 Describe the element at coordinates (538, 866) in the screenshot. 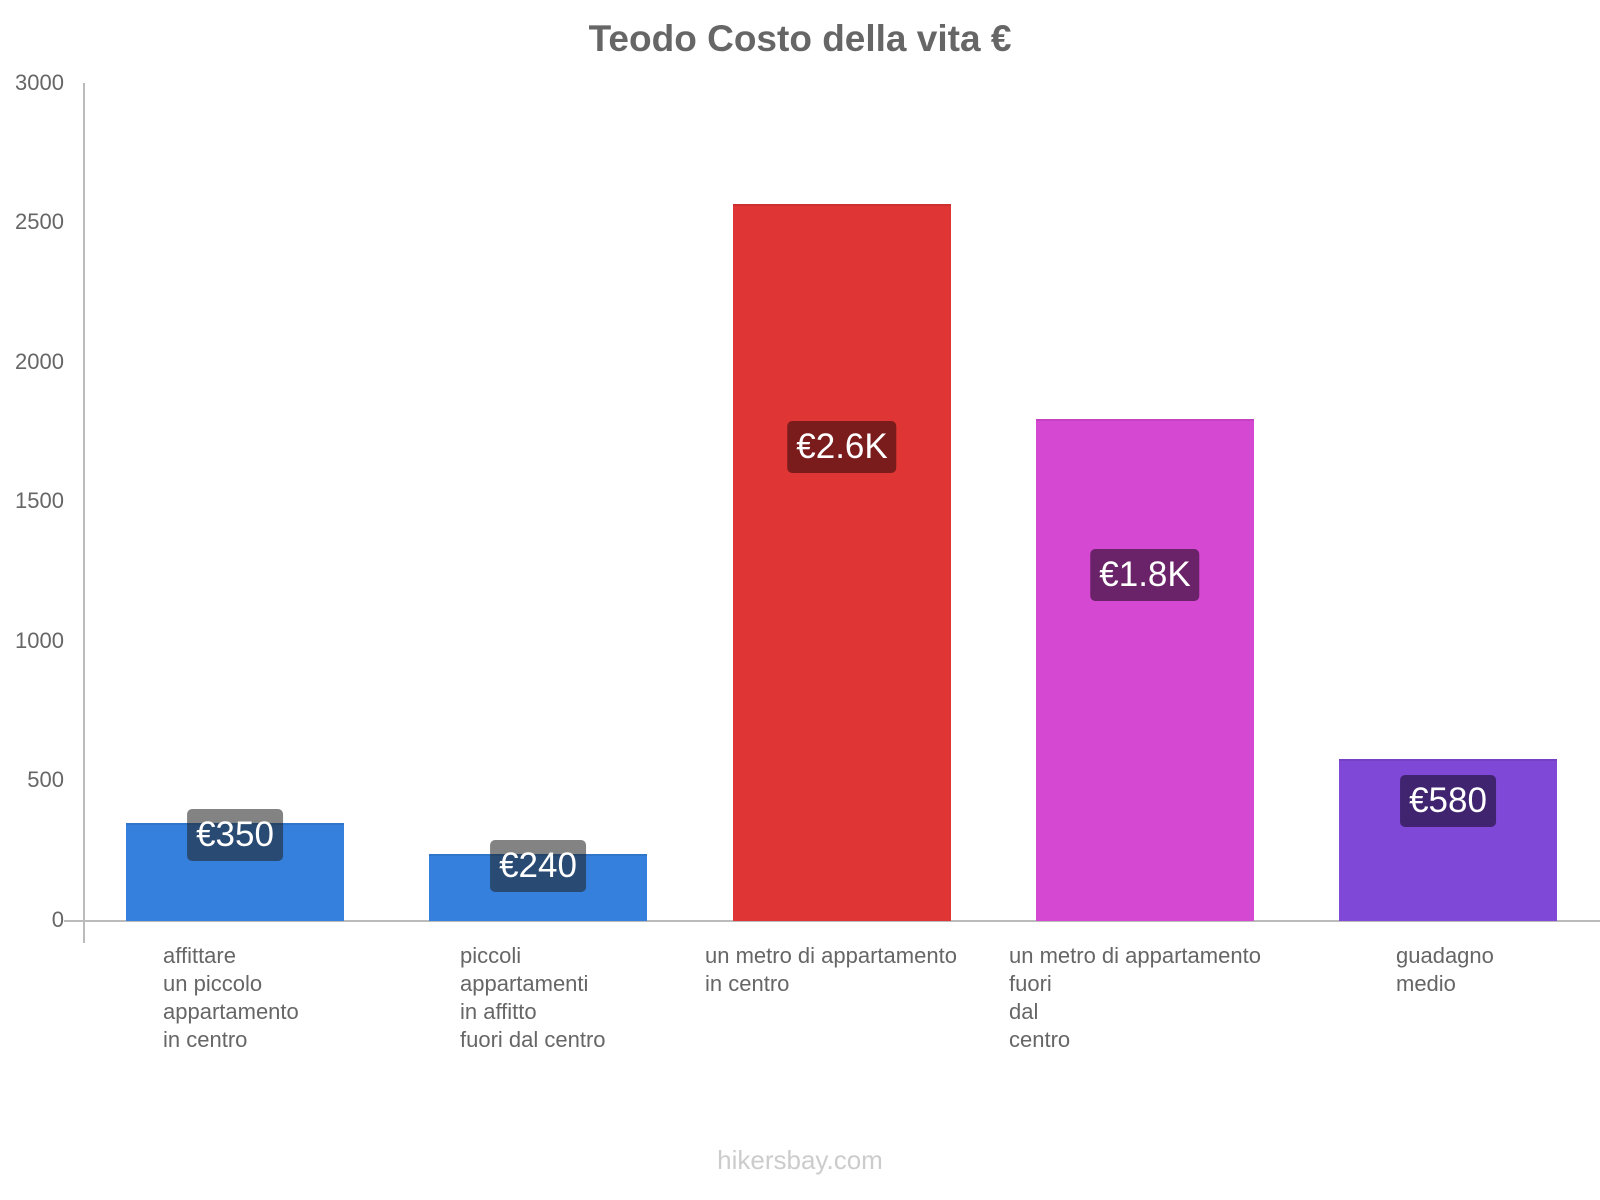

I see `value-label-rent-outside: €240` at that location.